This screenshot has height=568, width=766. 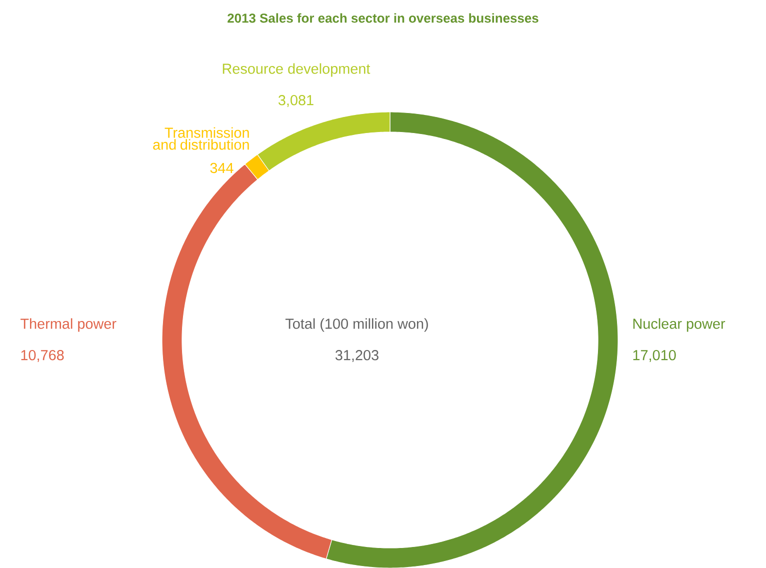 I want to click on slice-label: Transmission and distribution, so click(x=201, y=138).